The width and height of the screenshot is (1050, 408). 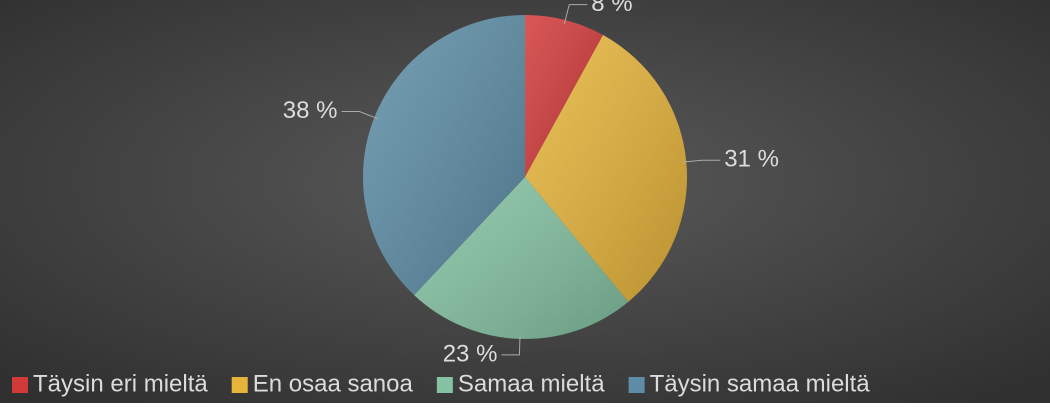 What do you see at coordinates (333, 383) in the screenshot?
I see `legend-label: En osaa sanoa` at bounding box center [333, 383].